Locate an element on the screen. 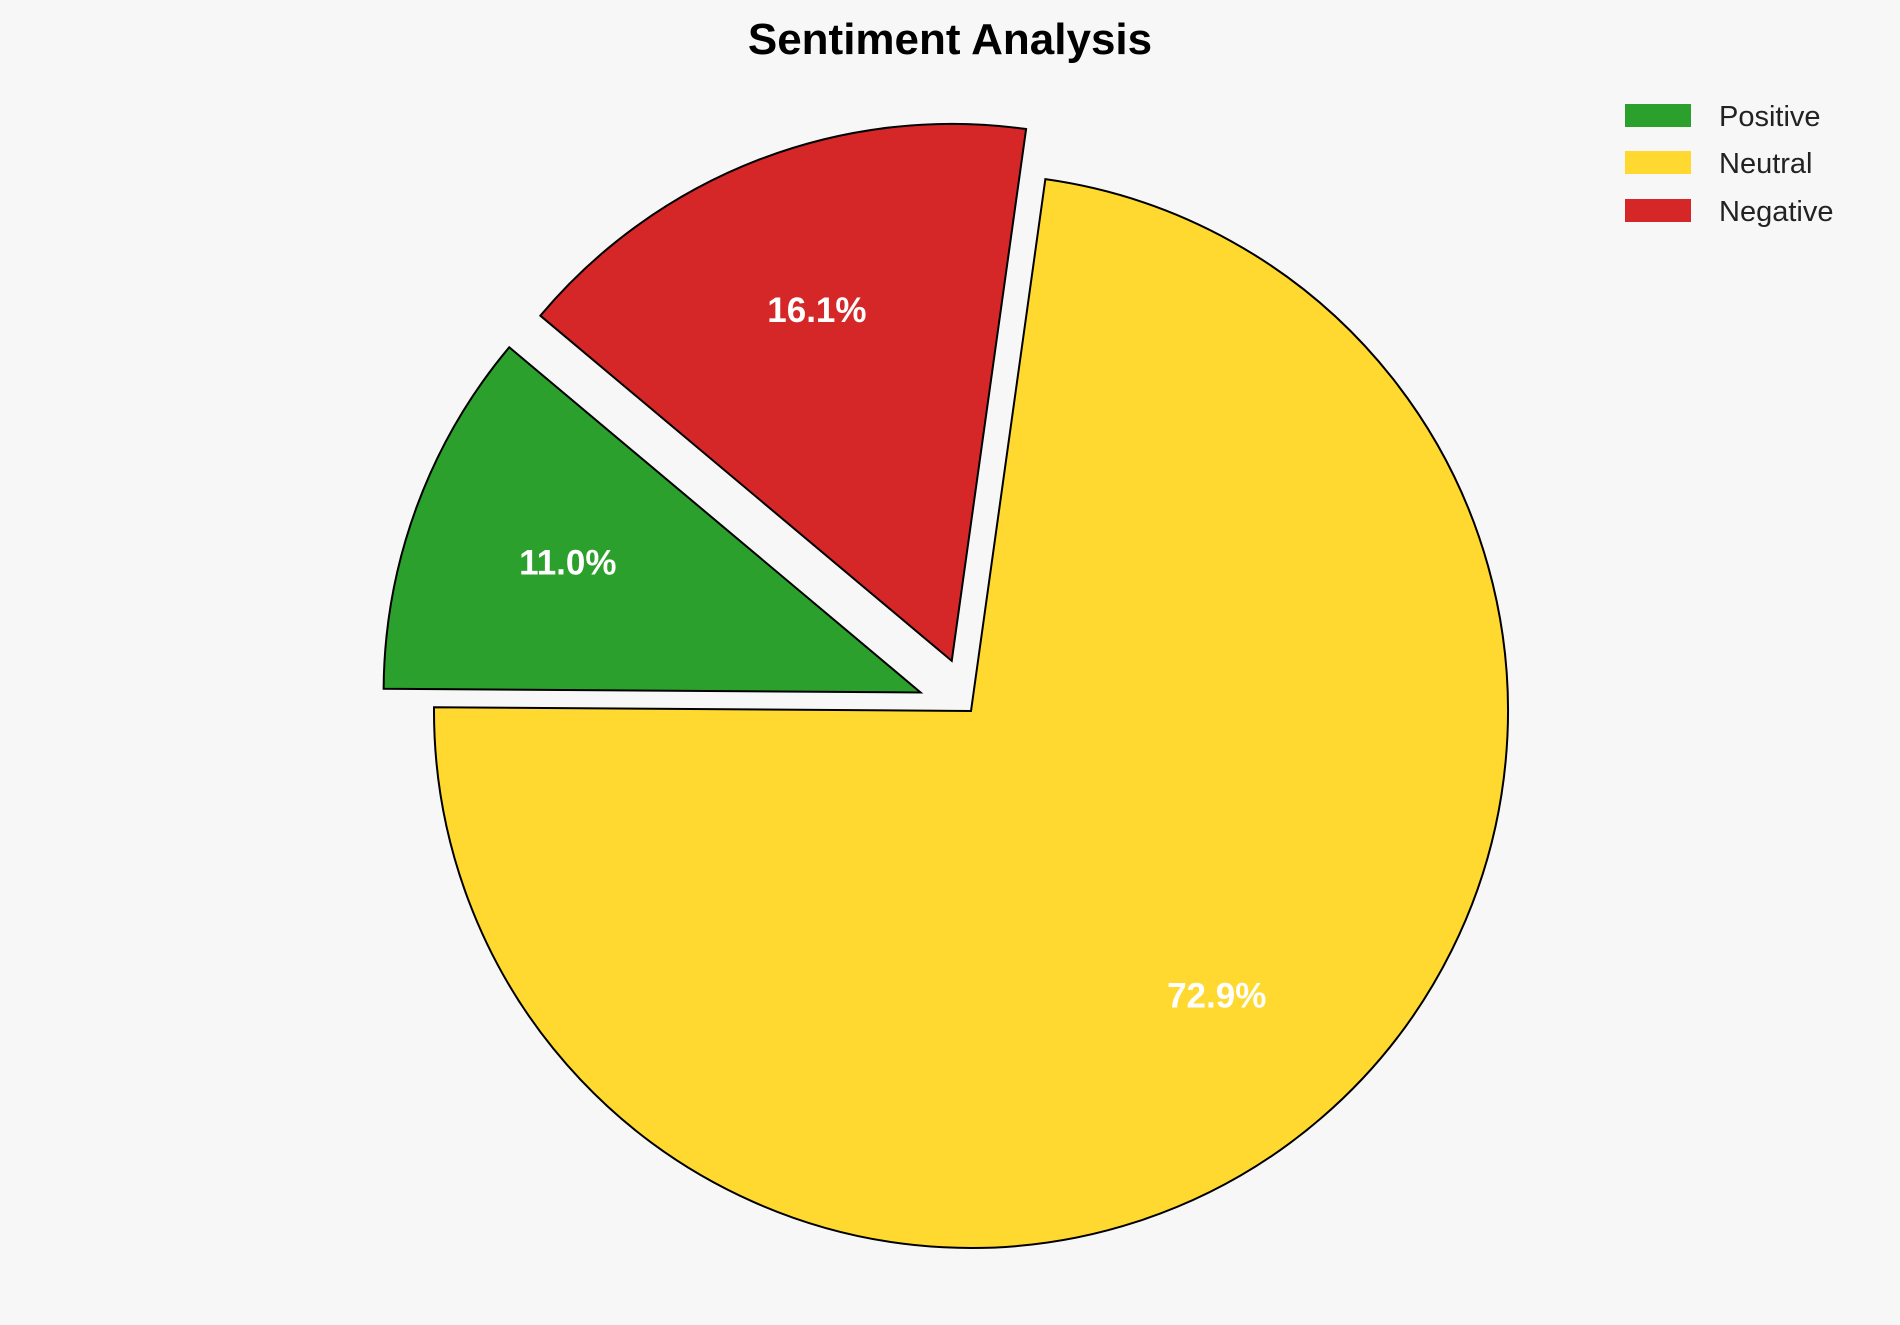 The image size is (1900, 1325). wedge-negative is located at coordinates (783, 392).